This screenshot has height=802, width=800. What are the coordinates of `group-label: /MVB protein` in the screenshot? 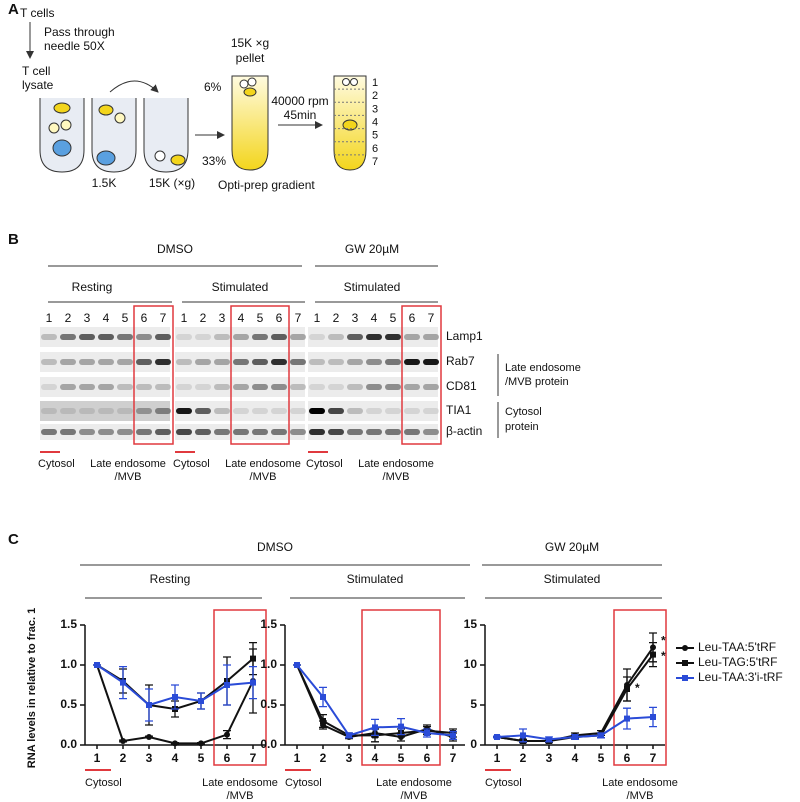 It's located at (537, 382).